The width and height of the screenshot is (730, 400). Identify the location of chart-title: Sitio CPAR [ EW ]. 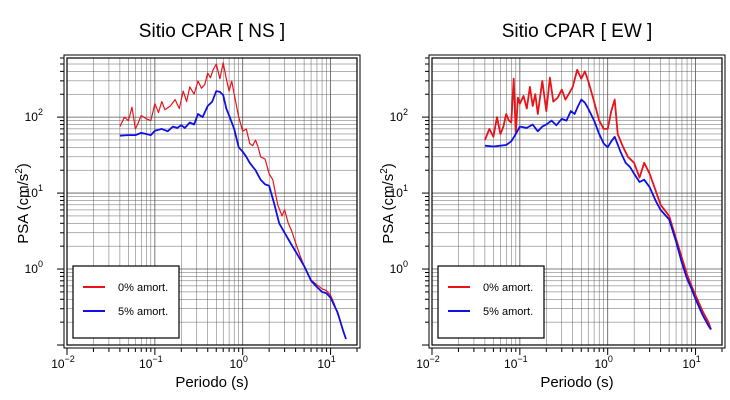
(577, 31).